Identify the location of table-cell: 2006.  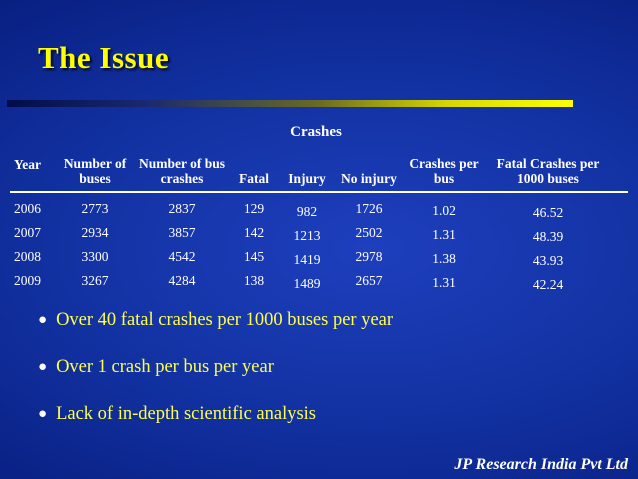
(27, 208).